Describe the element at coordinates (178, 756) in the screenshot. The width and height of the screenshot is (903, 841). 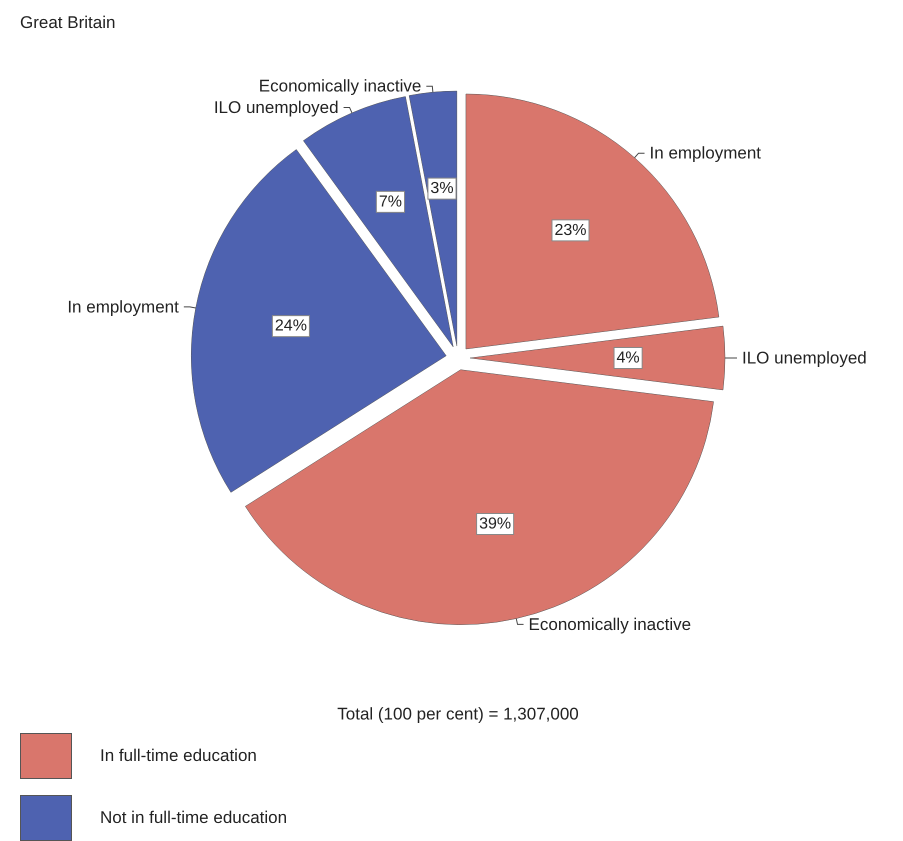
I see `text: In full-time education` at that location.